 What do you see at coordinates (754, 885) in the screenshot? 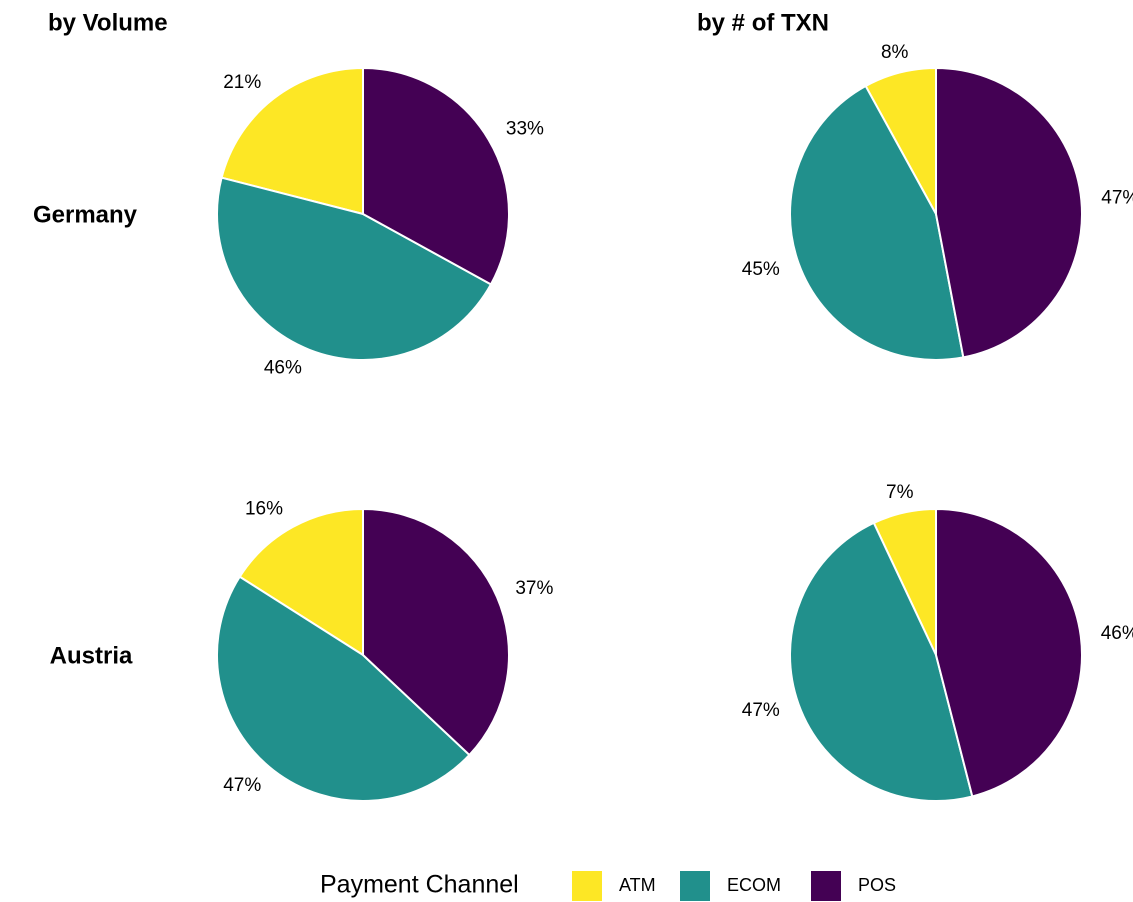
I see `legend-label: ECOM` at bounding box center [754, 885].